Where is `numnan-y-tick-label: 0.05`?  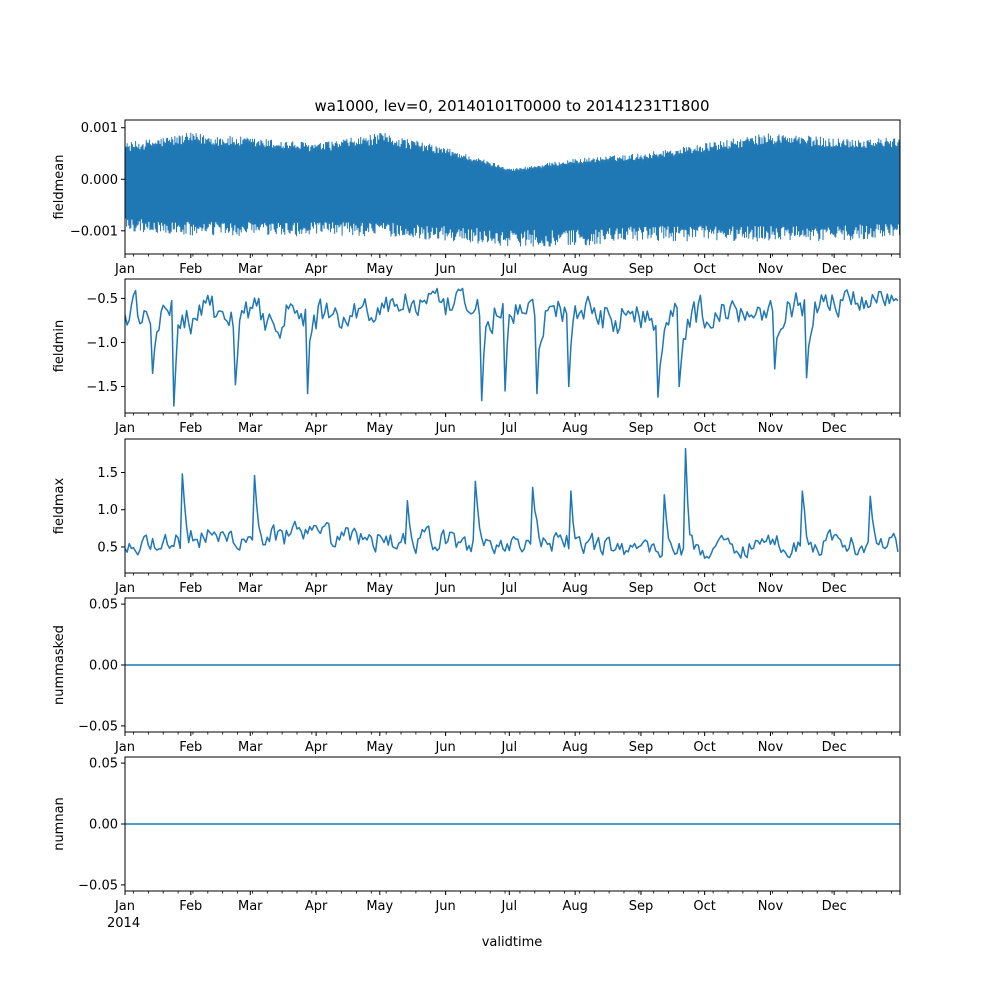 numnan-y-tick-label: 0.05 is located at coordinates (103, 764).